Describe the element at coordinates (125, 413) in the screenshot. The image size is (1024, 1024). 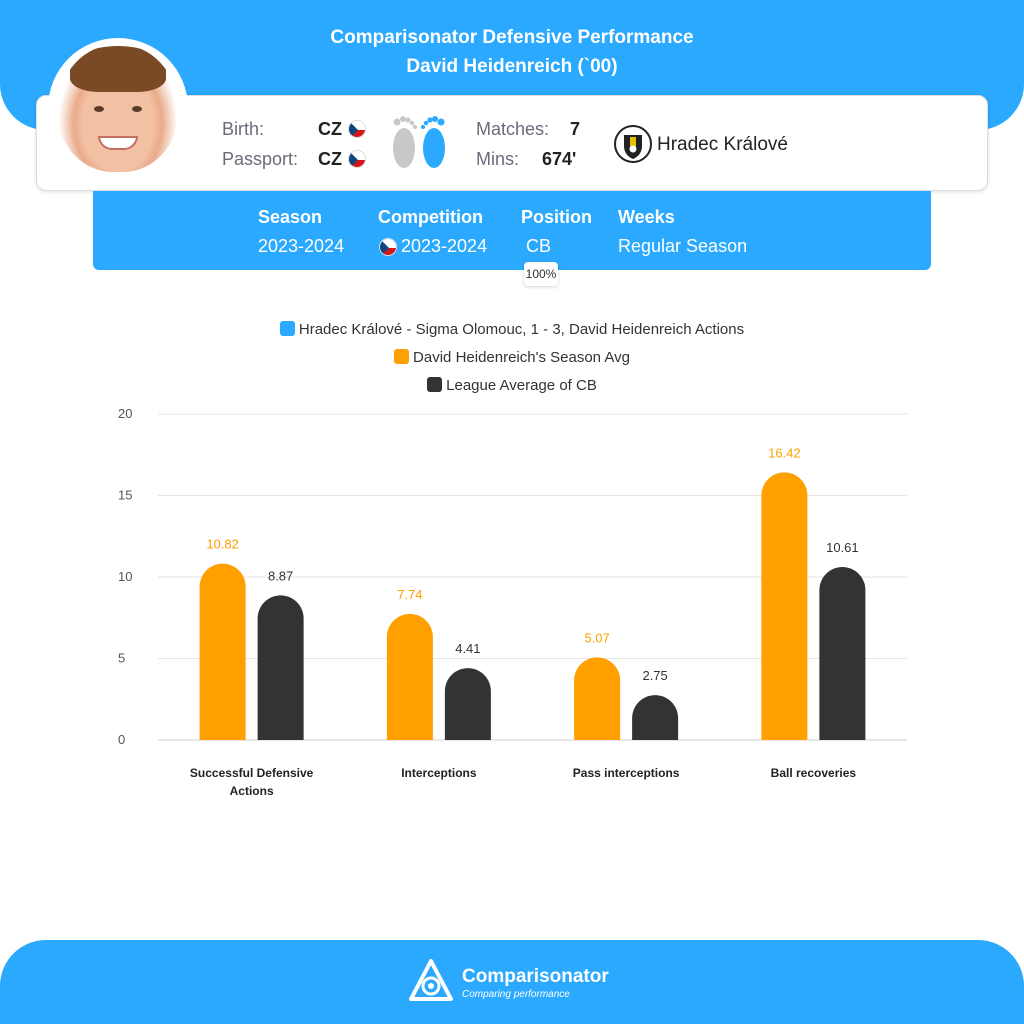
I see `y-tick-label: 20` at that location.